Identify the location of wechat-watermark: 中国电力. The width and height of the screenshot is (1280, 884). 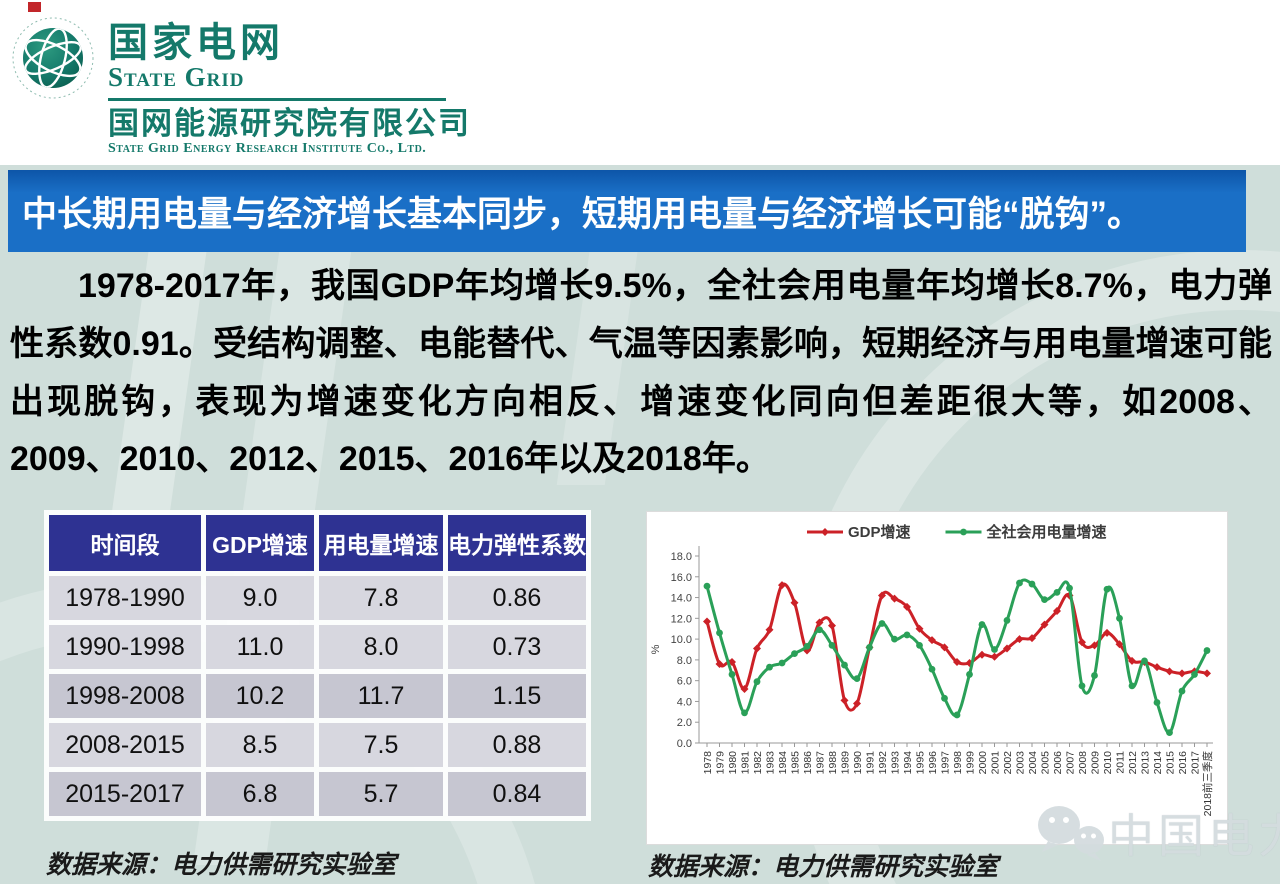
(1158, 833).